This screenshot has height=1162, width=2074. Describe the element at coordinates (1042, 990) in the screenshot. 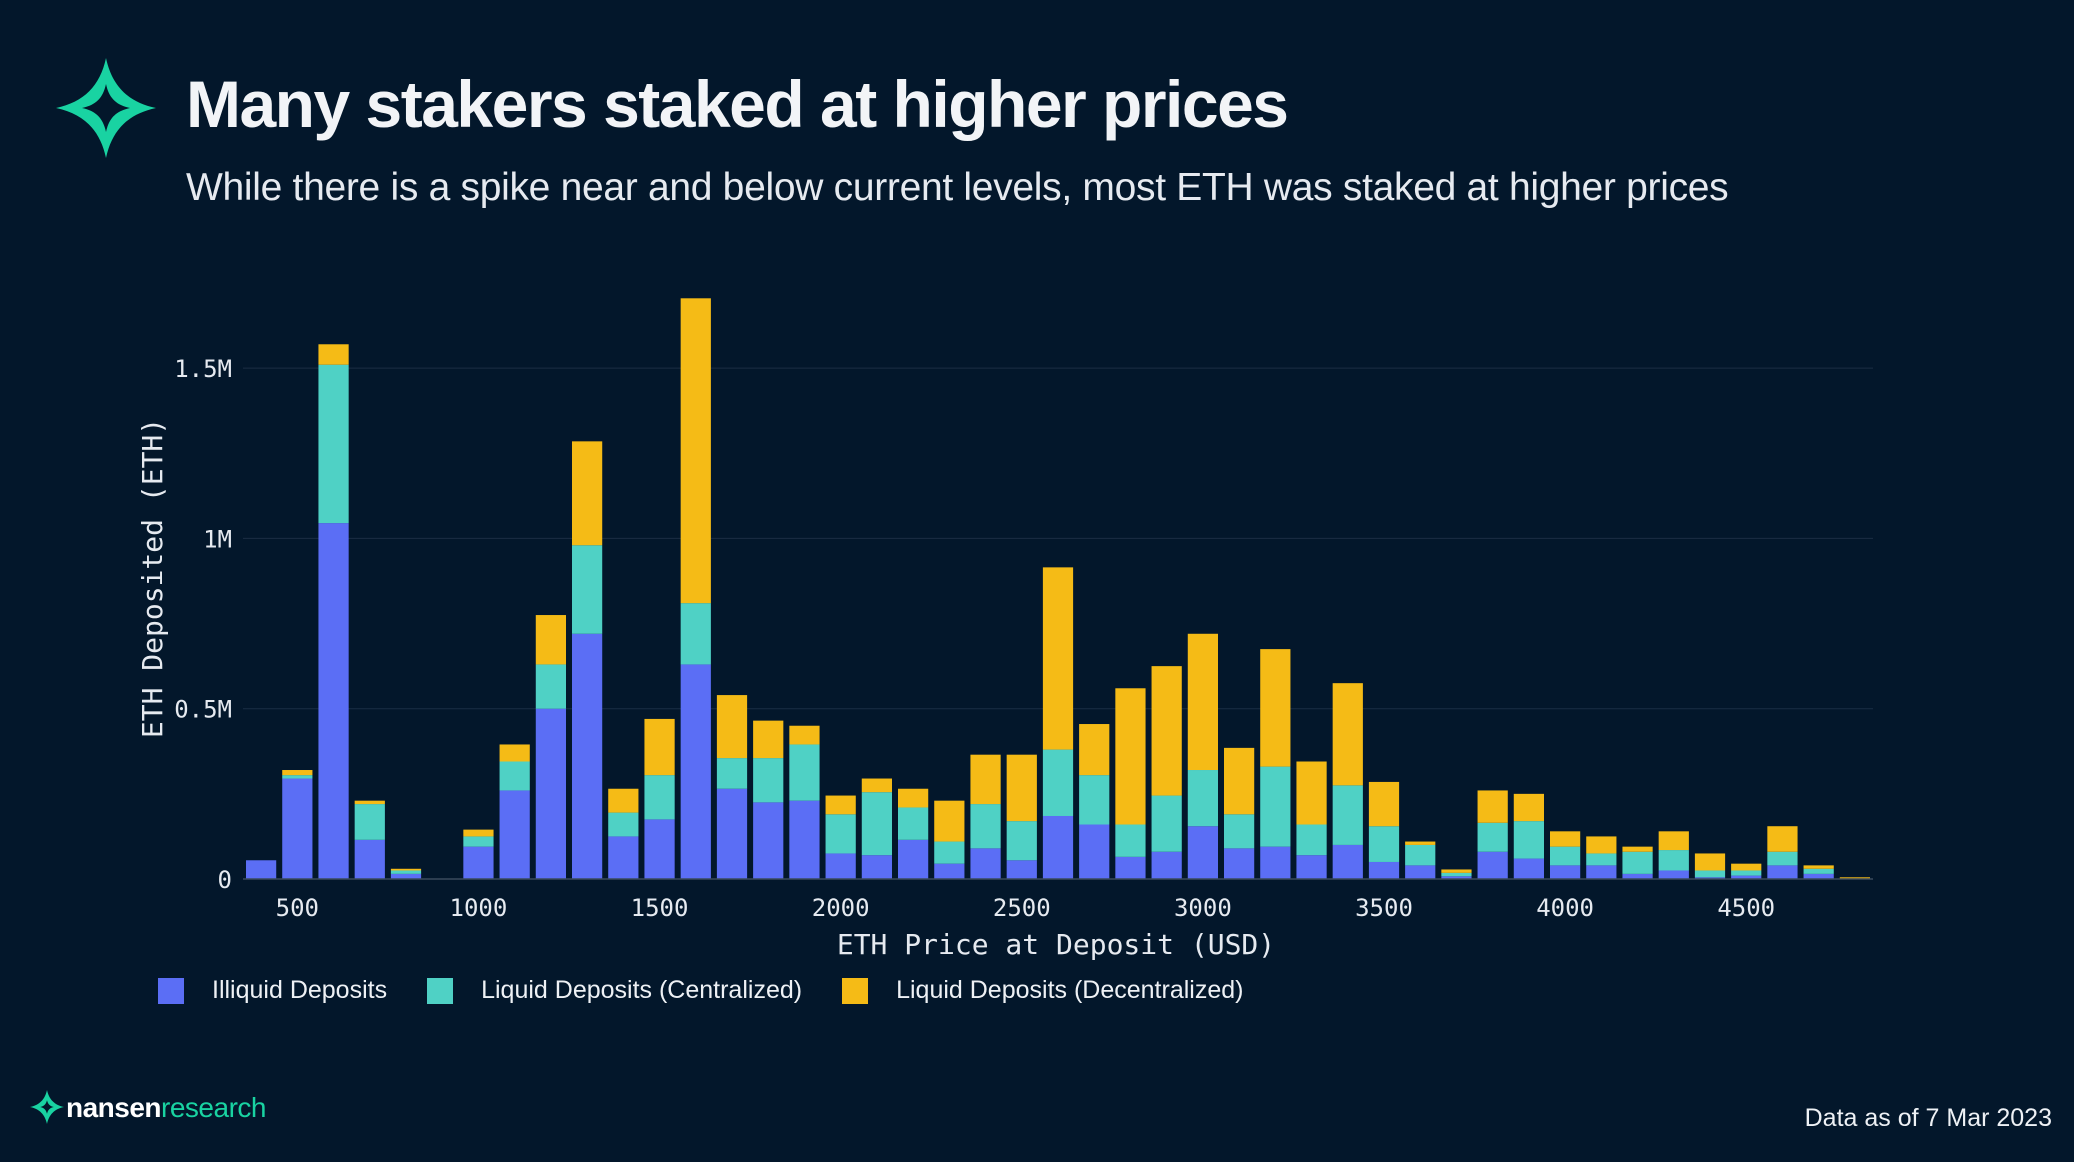

I see `legend-item-liquid-decentralized: Liquid Deposits (Decentralized)` at that location.